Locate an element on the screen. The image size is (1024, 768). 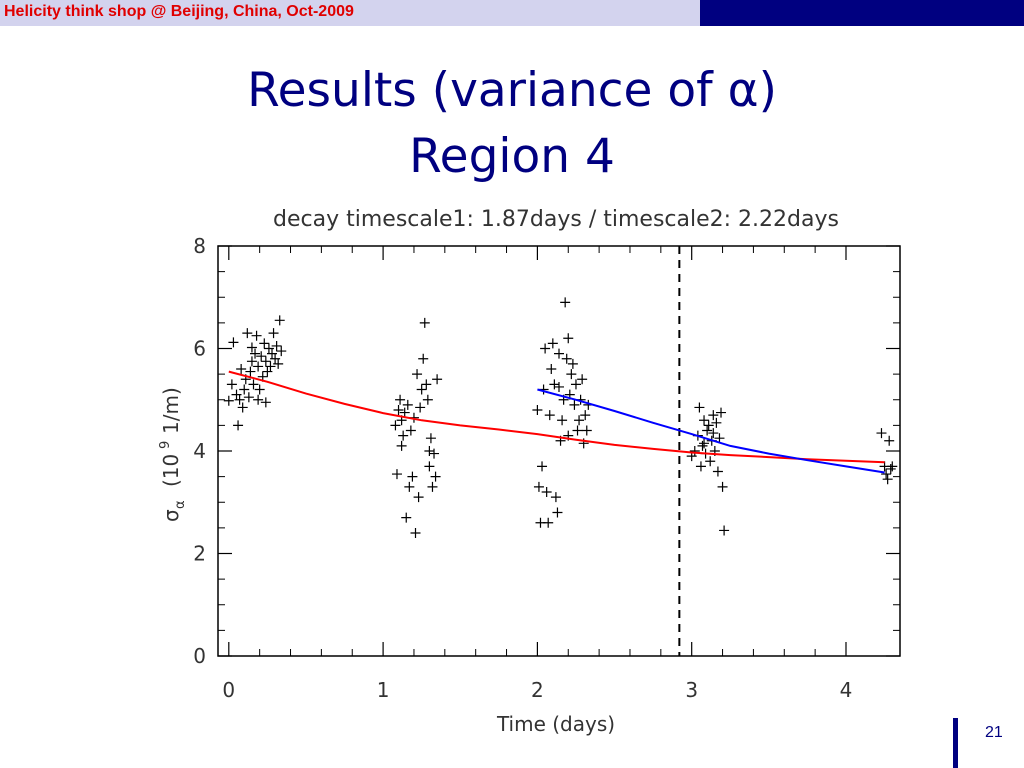
x-tick-label: 4 is located at coordinates (846, 690).